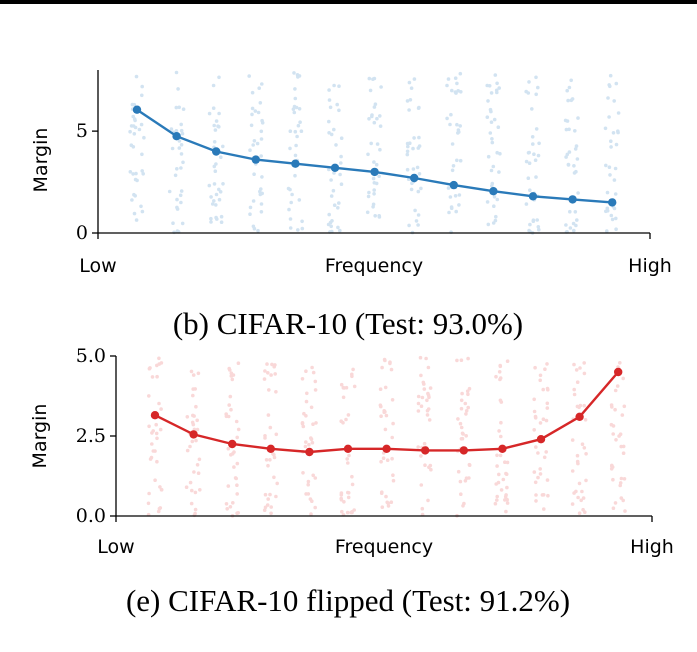 The image size is (697, 652). I want to click on y-axis-label: Margin, so click(41, 160).